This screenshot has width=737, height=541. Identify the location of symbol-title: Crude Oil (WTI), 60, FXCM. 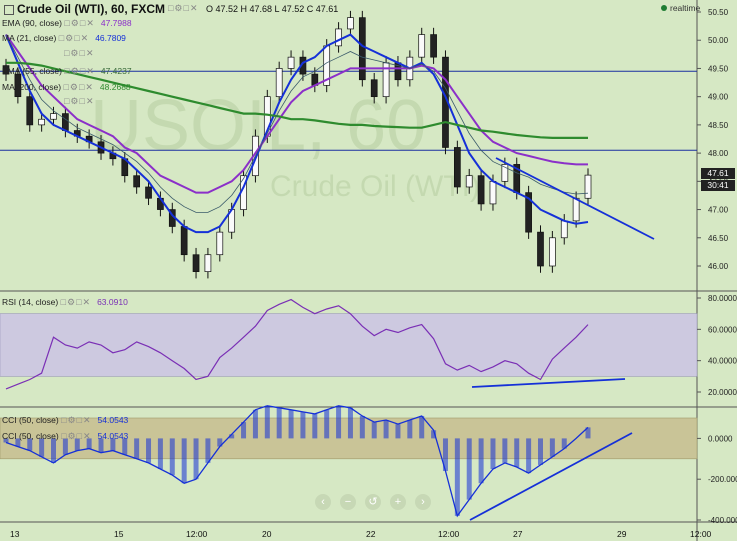
(91, 9).